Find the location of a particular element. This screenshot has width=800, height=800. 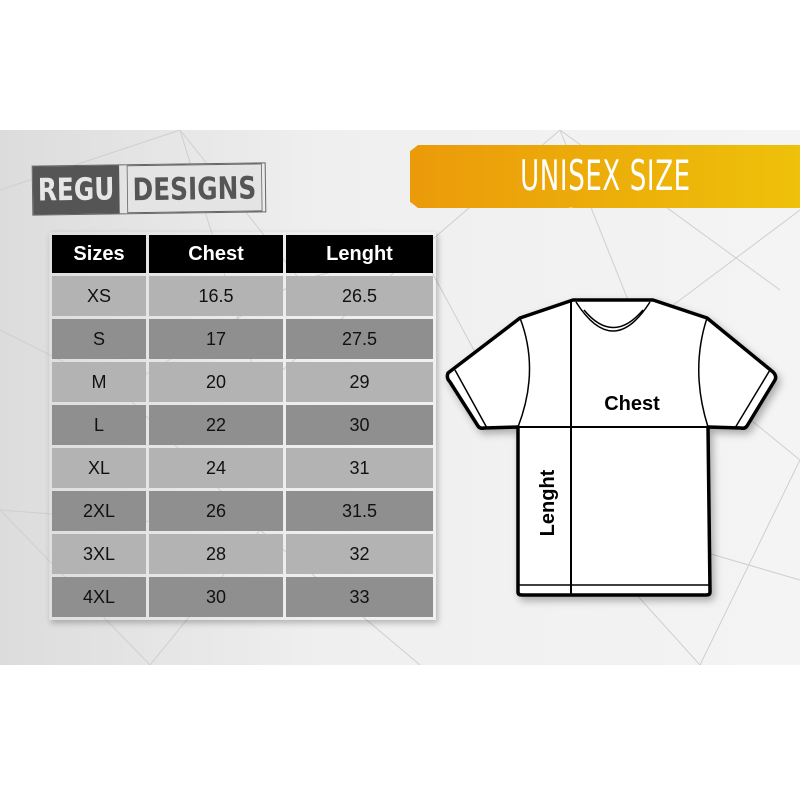

table-row: 4XL 30 33 is located at coordinates (242, 597).